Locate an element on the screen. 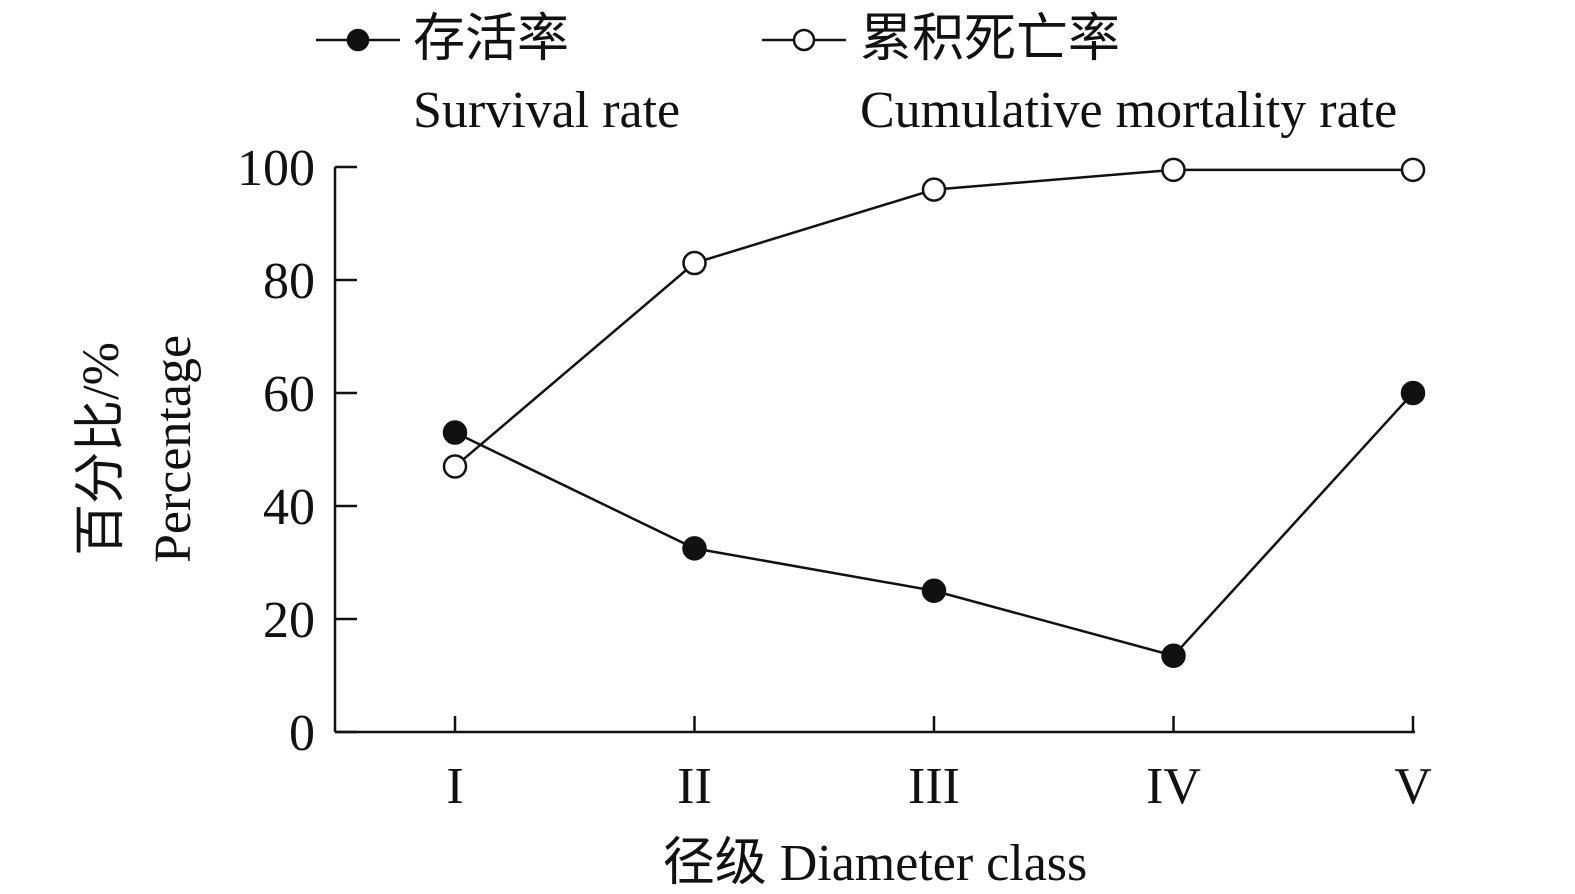  legend-label-survival-rate-en: Survival rate is located at coordinates (546, 110).